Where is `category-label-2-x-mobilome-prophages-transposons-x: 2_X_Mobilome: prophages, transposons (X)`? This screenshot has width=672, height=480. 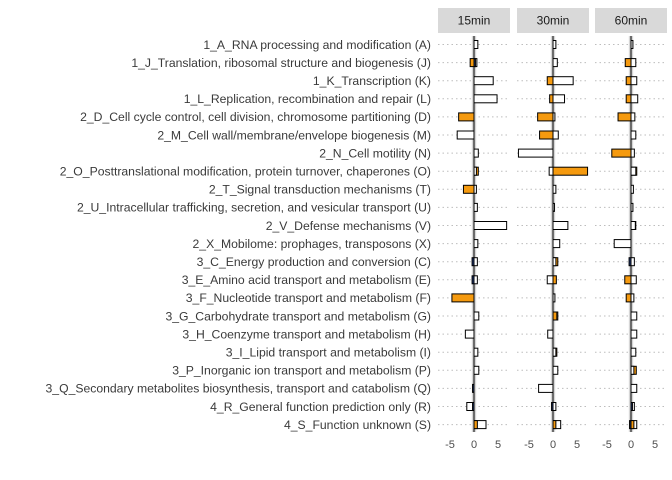 category-label-2-x-mobilome-prophages-transposons-x: 2_X_Mobilome: prophages, transposons (X) is located at coordinates (312, 244).